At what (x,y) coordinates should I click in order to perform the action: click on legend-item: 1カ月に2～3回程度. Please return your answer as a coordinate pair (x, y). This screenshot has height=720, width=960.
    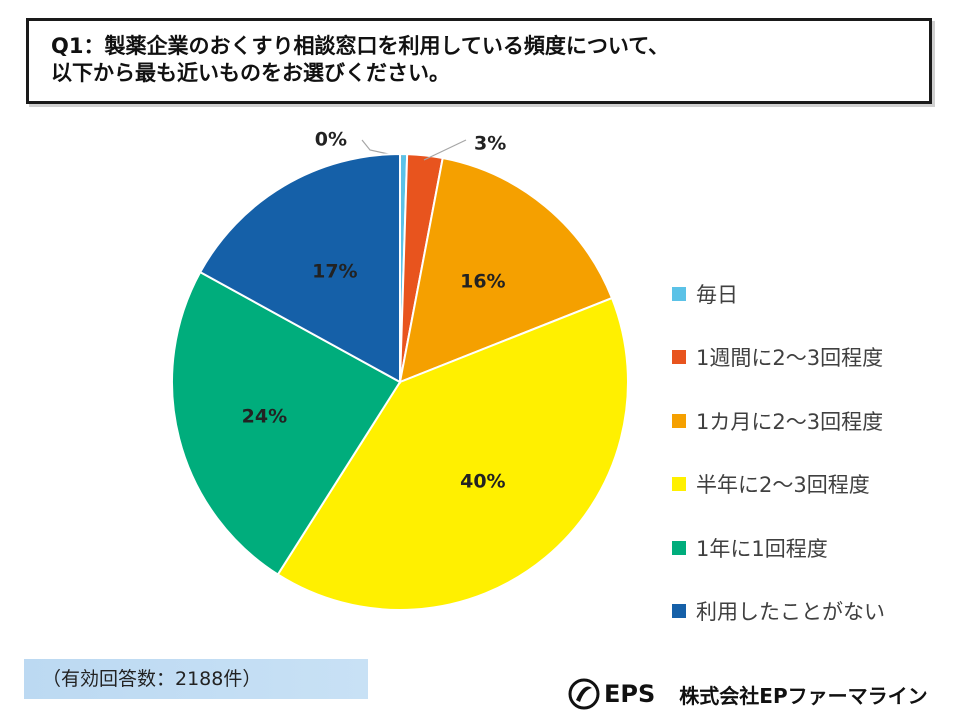
    Looking at the image, I should click on (778, 421).